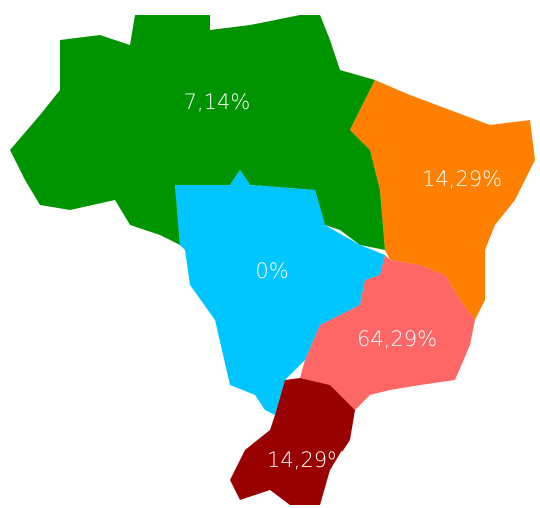 This screenshot has width=540, height=508. Describe the element at coordinates (397, 339) in the screenshot. I see `region-label: 64,29%` at that location.